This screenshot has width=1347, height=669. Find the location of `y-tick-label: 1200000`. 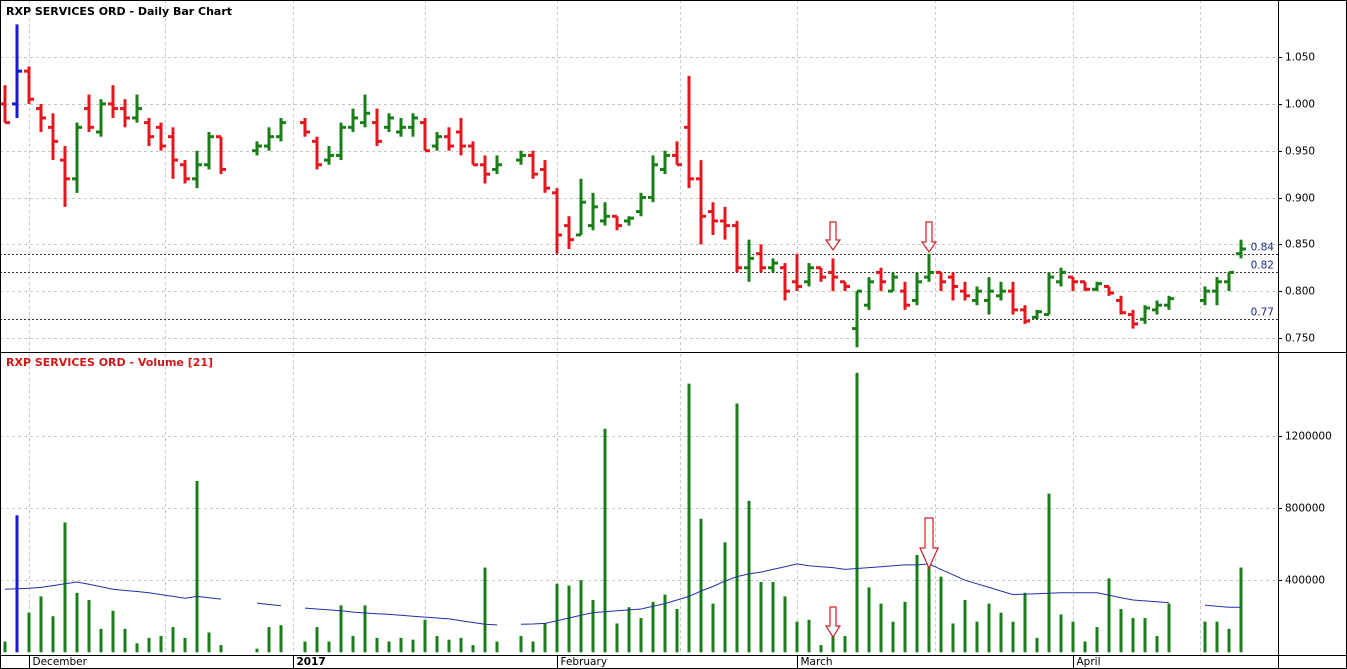

y-tick-label: 1200000 is located at coordinates (1308, 437).